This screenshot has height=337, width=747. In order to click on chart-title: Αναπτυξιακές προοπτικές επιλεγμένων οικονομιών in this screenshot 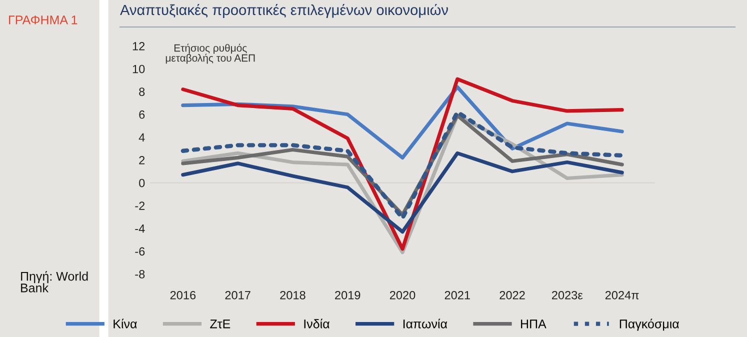, I will do `click(284, 11)`.